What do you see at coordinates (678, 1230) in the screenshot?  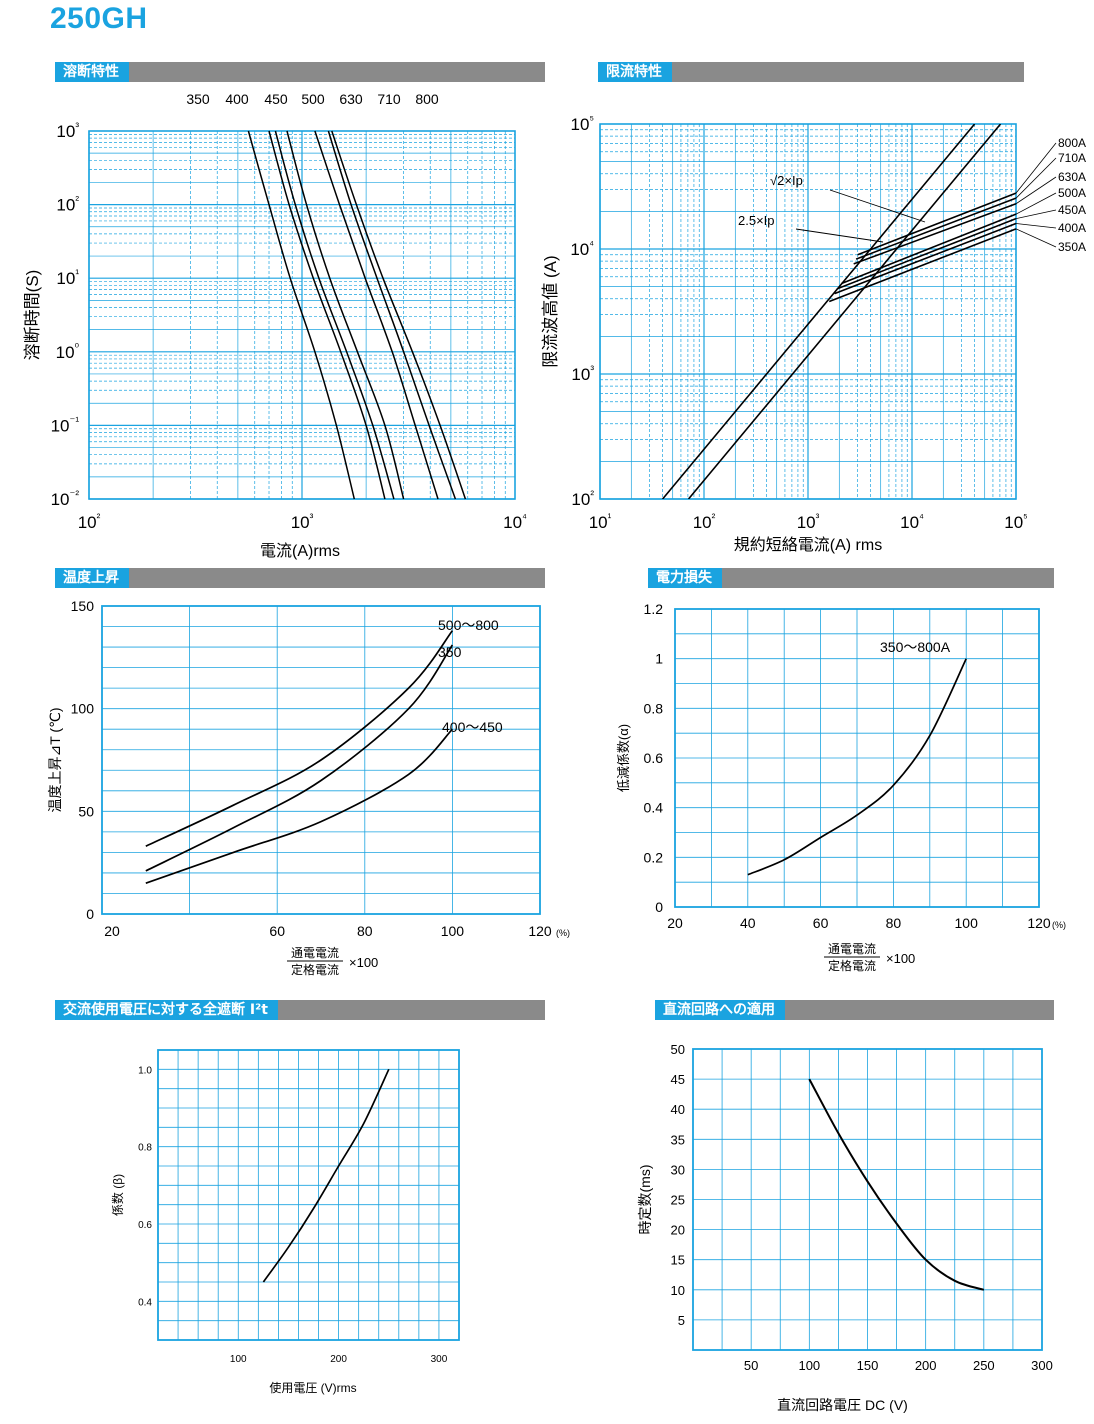 I see `dc-ytick: 20` at bounding box center [678, 1230].